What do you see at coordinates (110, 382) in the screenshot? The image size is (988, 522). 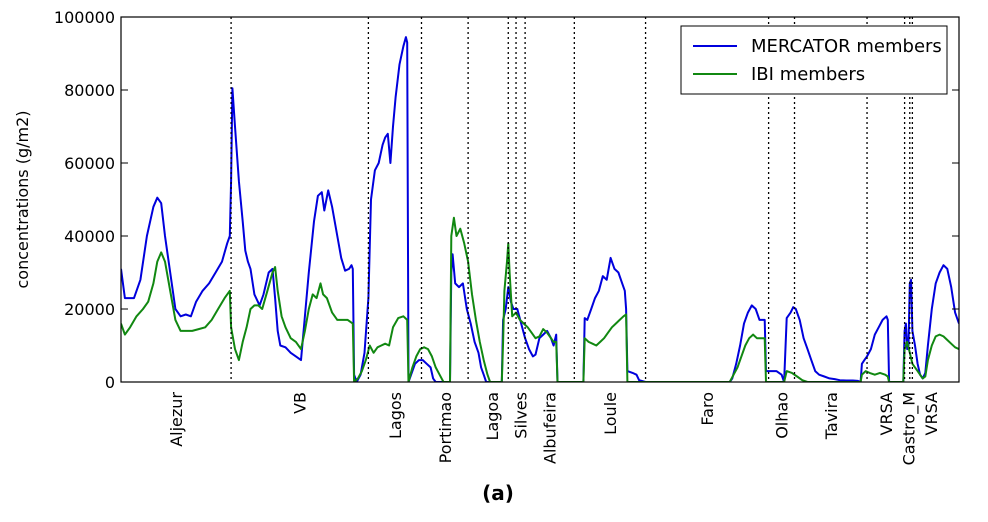 I see `y-tick-label: 0` at bounding box center [110, 382].